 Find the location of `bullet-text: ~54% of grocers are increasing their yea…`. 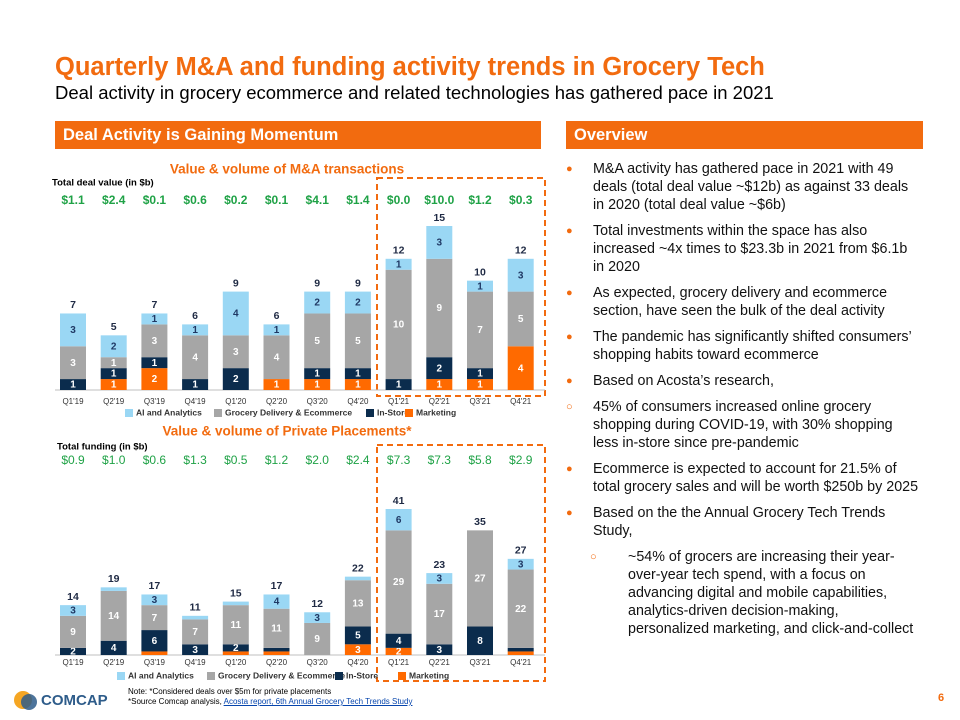

bullet-text: ~54% of grocers are increasing their yea… is located at coordinates (771, 593).